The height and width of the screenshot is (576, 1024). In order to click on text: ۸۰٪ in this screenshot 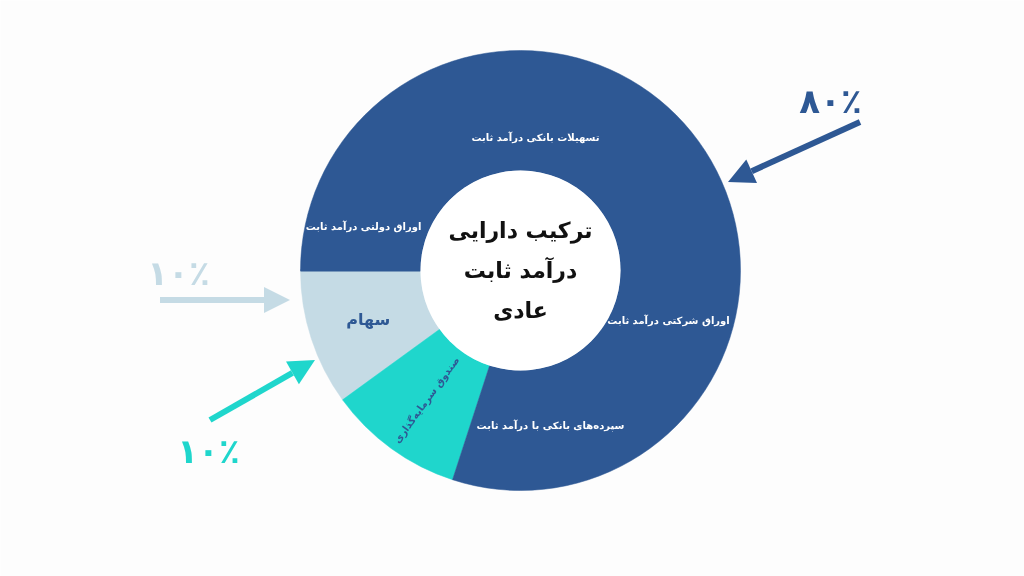, I will do `click(830, 100)`.